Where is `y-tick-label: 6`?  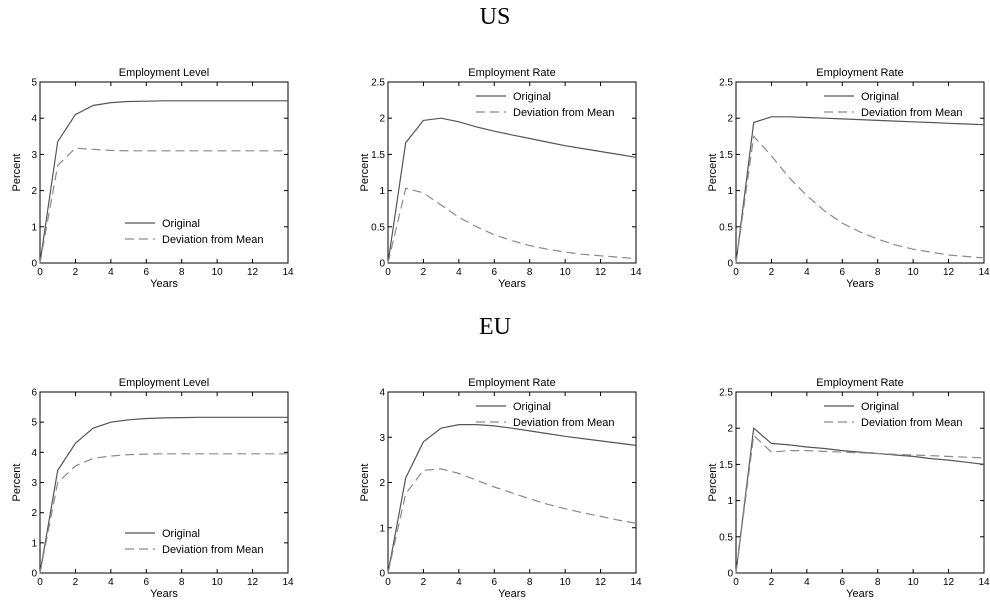
y-tick-label: 6 is located at coordinates (34, 393).